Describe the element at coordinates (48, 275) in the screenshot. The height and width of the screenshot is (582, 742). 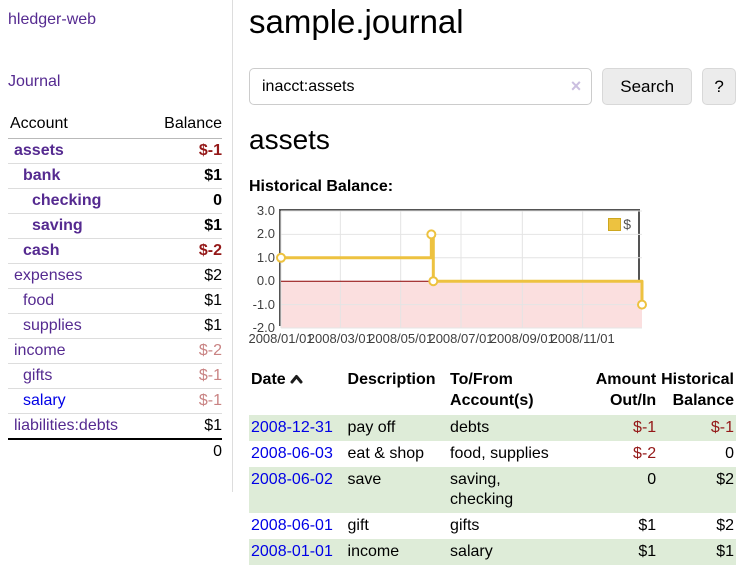
I see `account-link: expenses` at that location.